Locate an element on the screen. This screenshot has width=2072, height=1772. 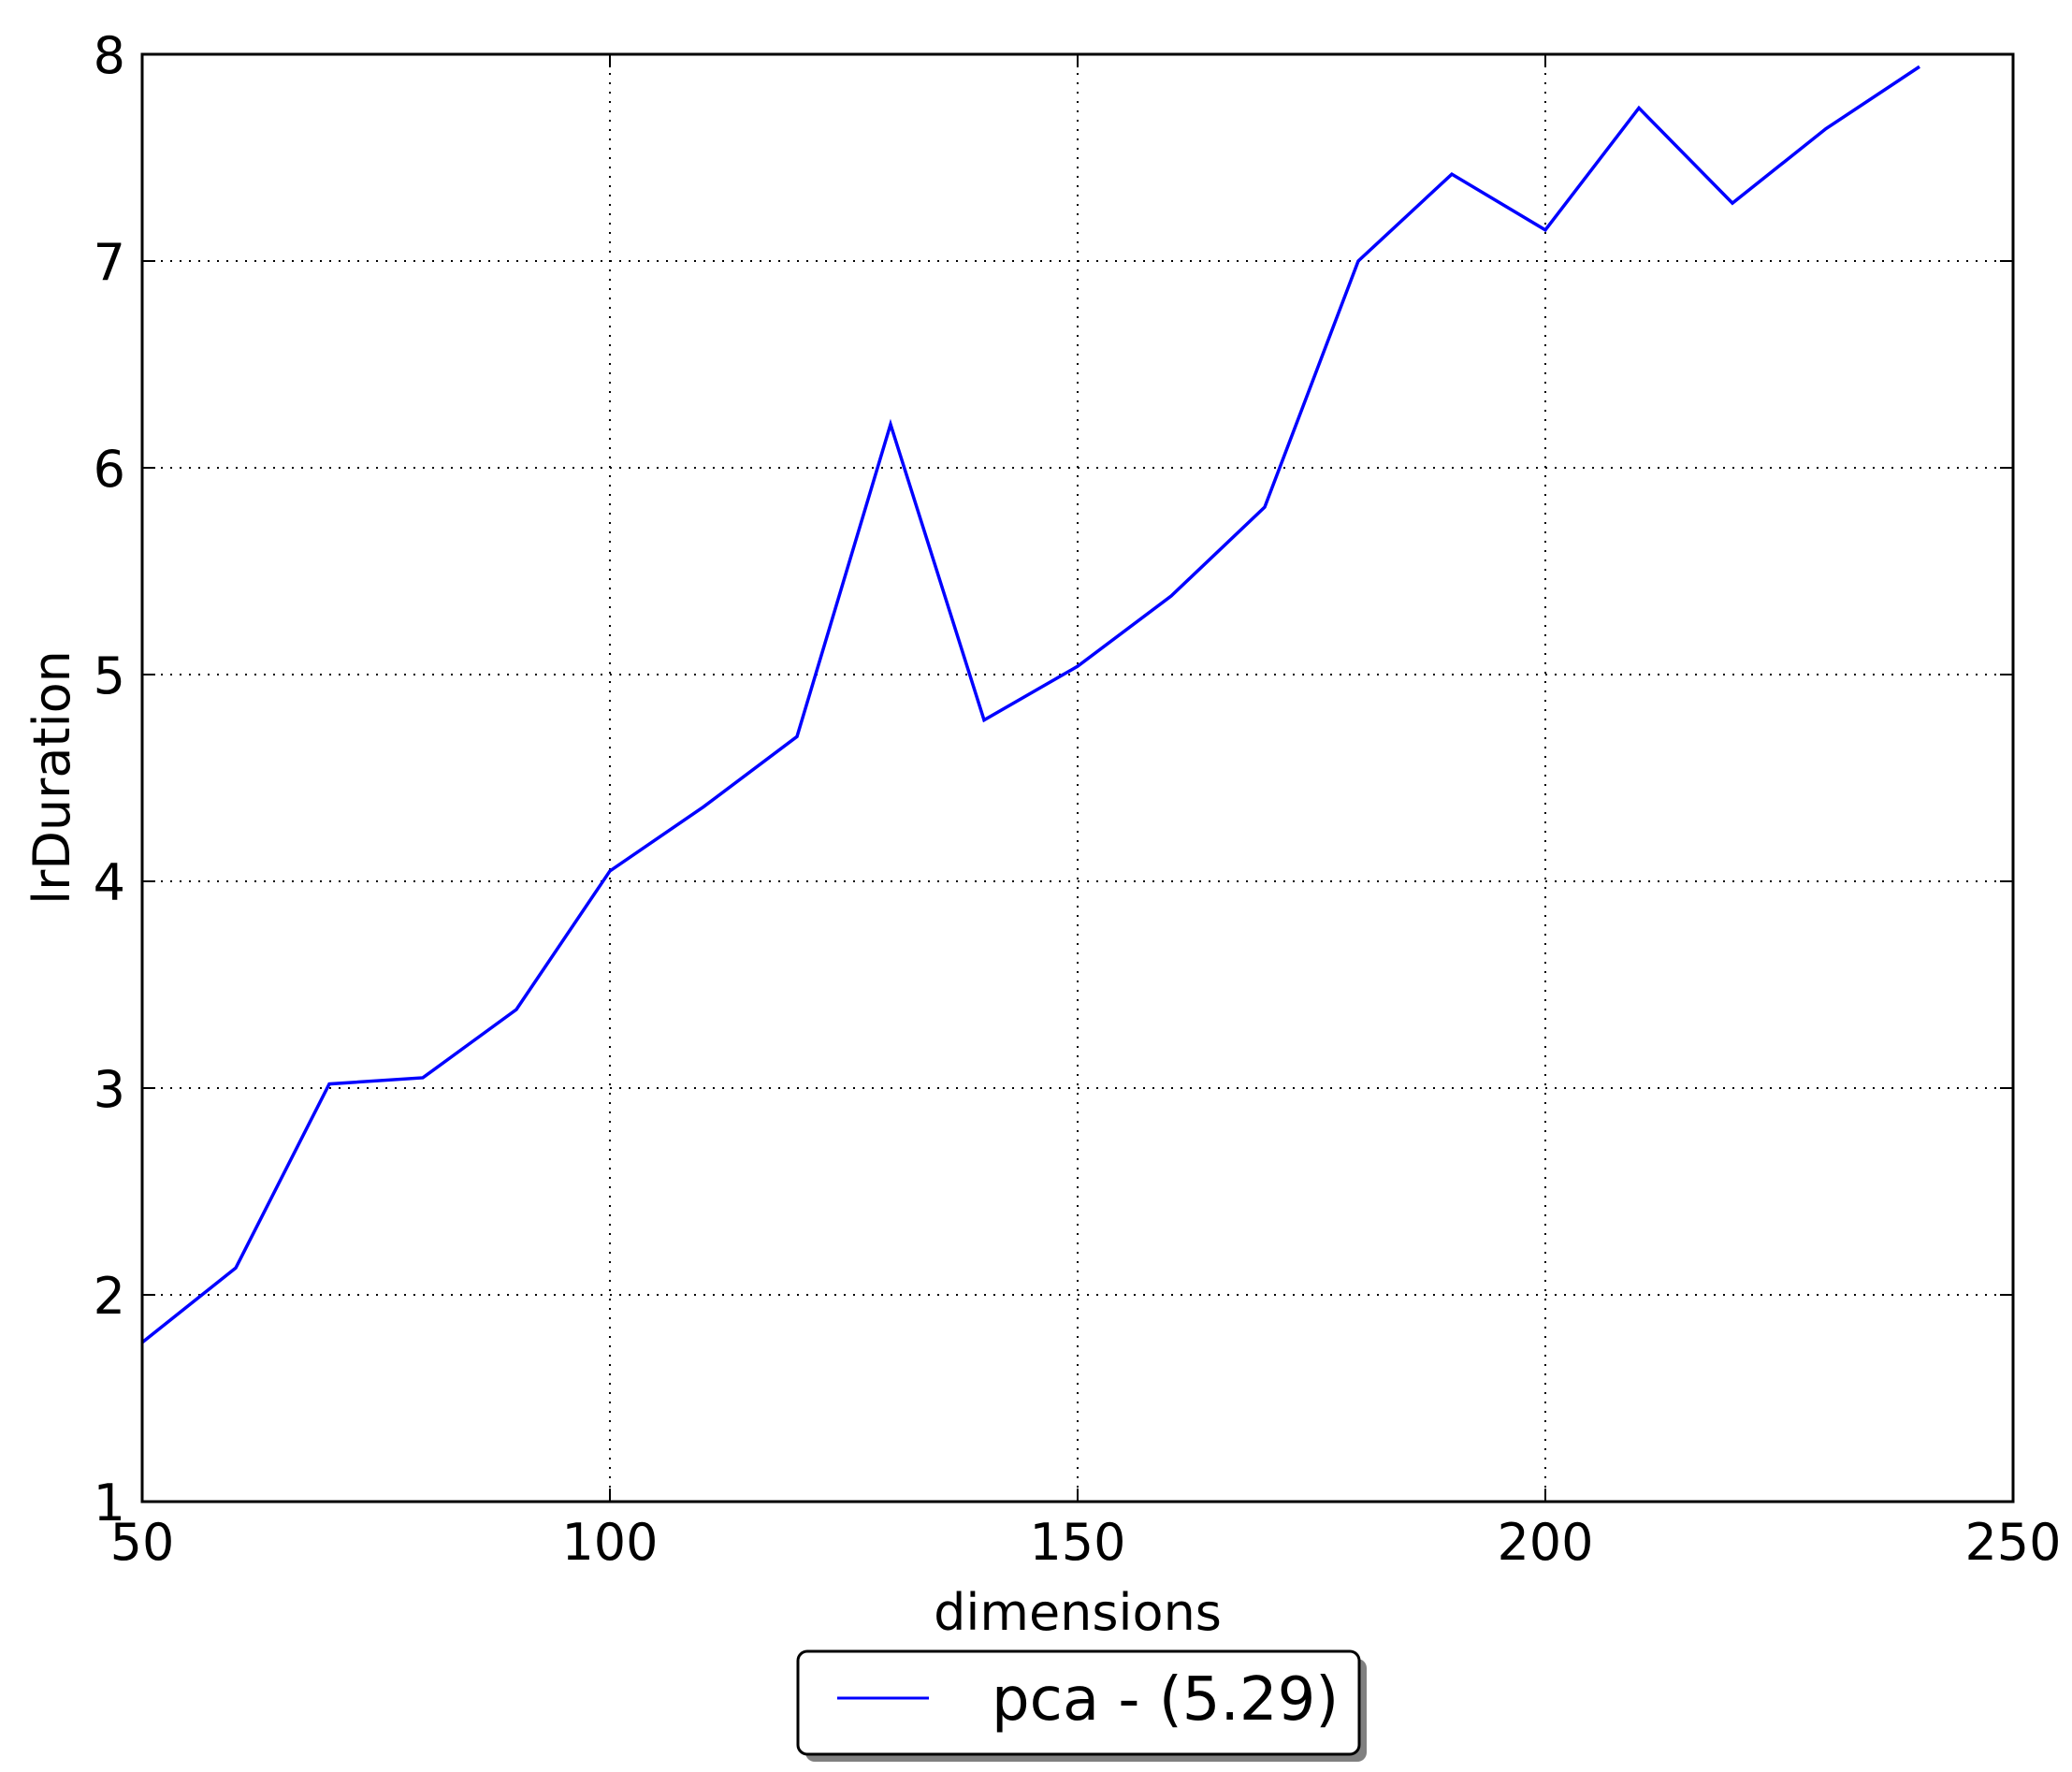
legend-box is located at coordinates (1078, 1702).